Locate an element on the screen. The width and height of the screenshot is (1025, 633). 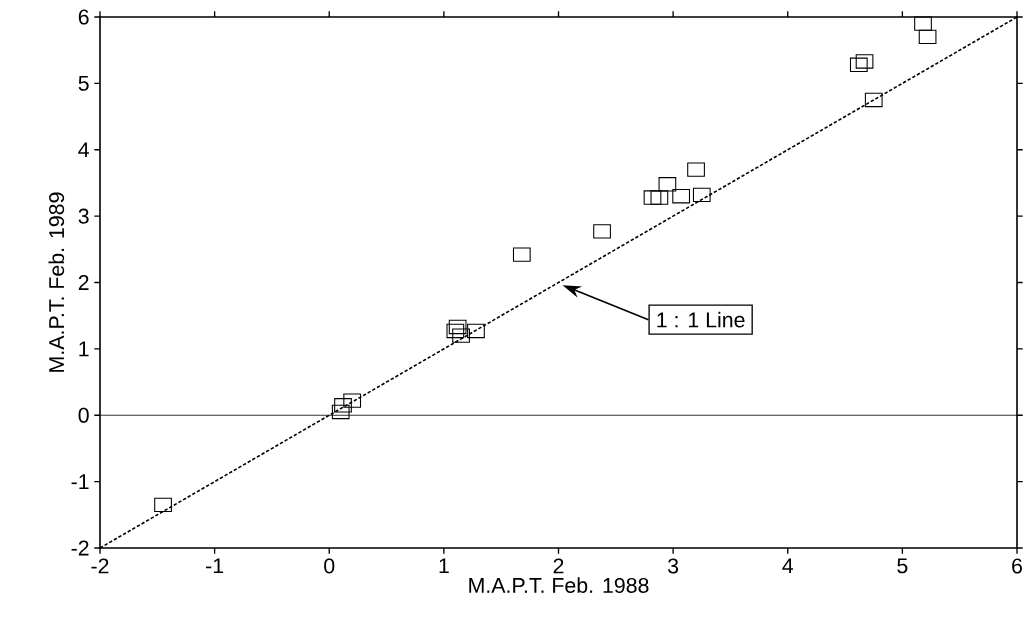
y-tick-label: 3 is located at coordinates (83, 216).